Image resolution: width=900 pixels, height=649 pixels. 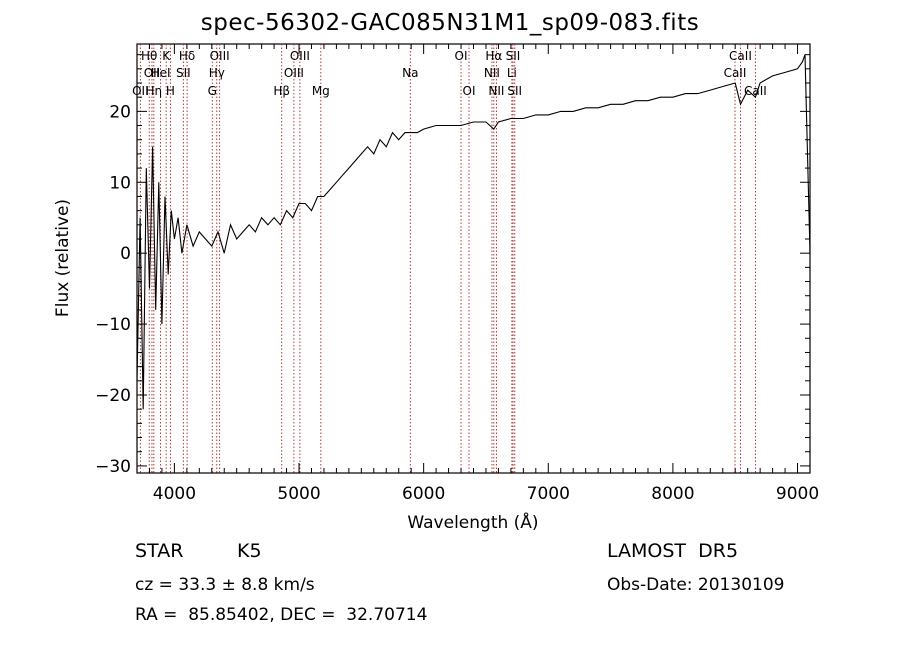 I want to click on line-marker-label: Hδ, so click(x=187, y=56).